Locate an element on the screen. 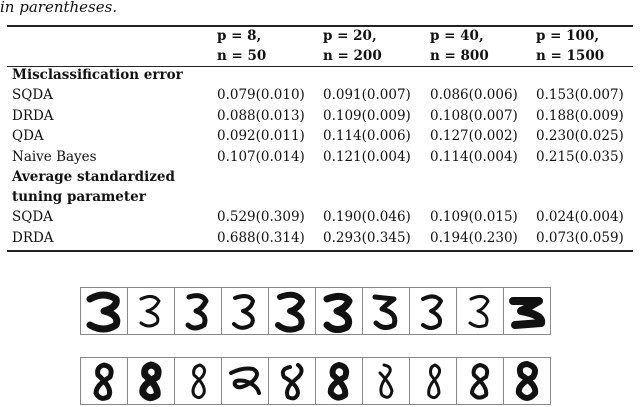 This screenshot has width=640, height=407. table-header-rule is located at coordinates (320, 66).